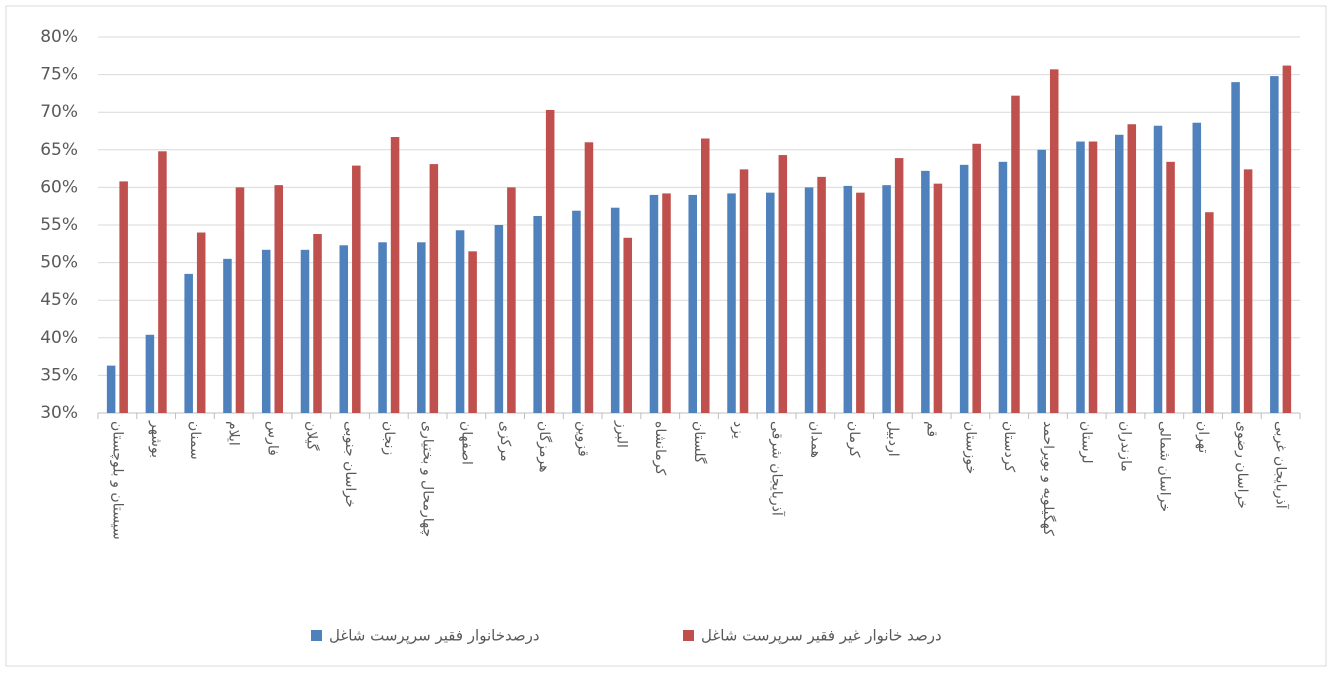  What do you see at coordinates (688, 635) in the screenshot?
I see `legend-swatch` at bounding box center [688, 635].